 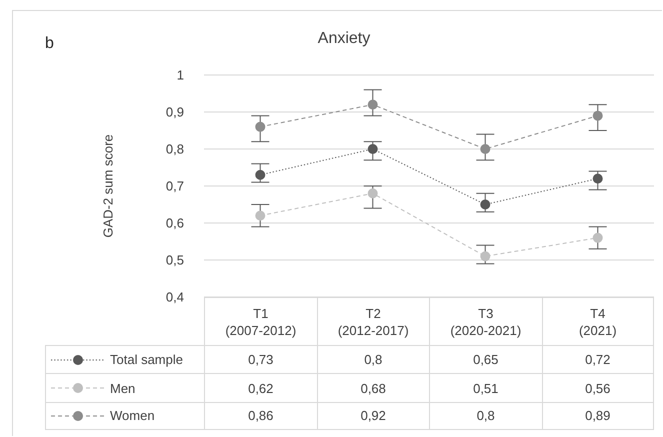 What do you see at coordinates (175, 223) in the screenshot?
I see `y-tick-label: 0,6` at bounding box center [175, 223].